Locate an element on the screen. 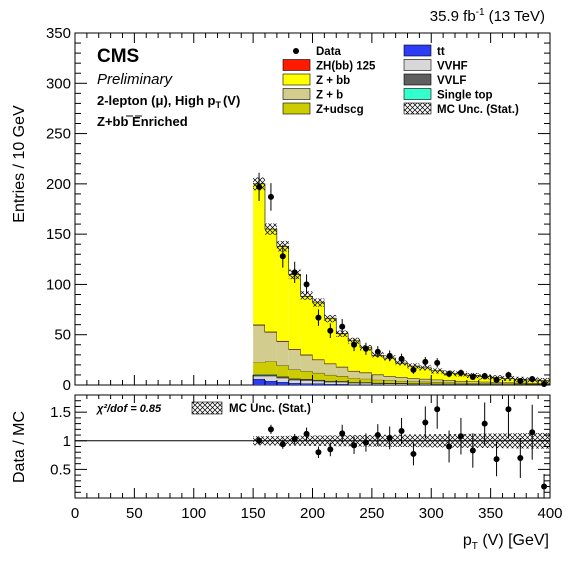 This screenshot has height=563, width=580. ratio-legend-label: MC Unc. (Stat.) is located at coordinates (270, 409).